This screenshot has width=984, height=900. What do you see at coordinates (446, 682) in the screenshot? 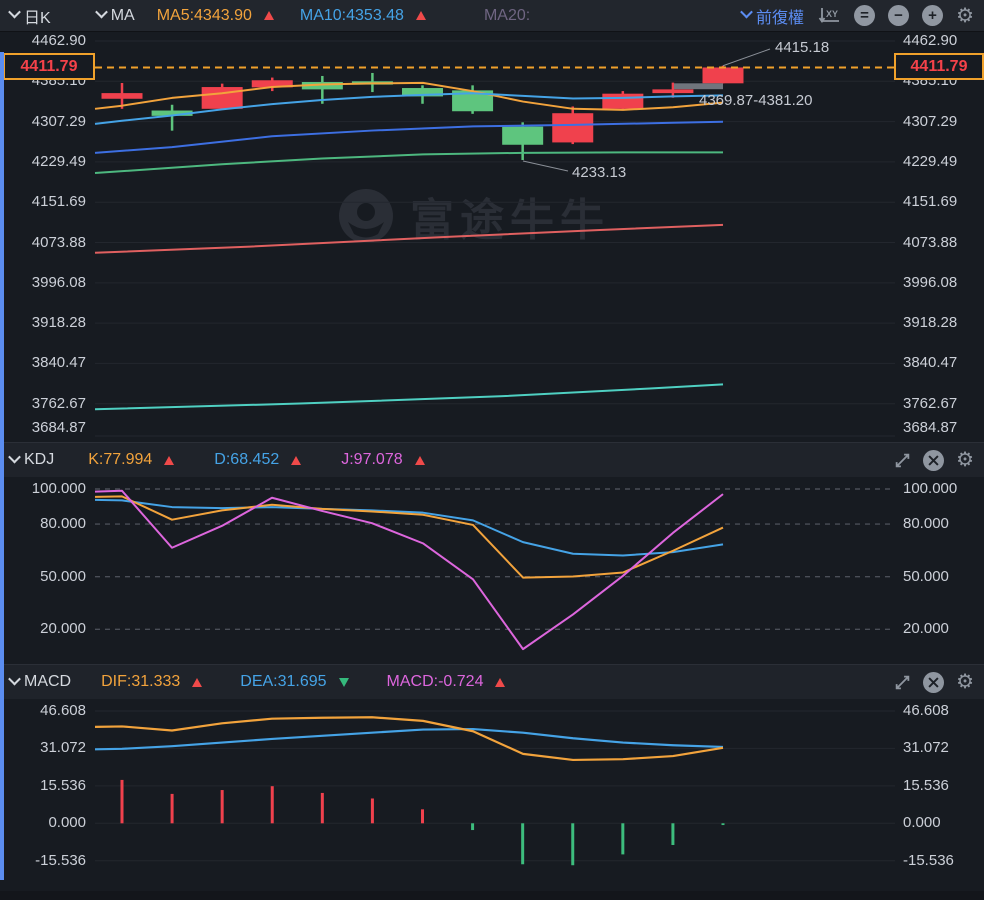
I see `macd-macd-value: MACD:-0.724` at bounding box center [446, 682].